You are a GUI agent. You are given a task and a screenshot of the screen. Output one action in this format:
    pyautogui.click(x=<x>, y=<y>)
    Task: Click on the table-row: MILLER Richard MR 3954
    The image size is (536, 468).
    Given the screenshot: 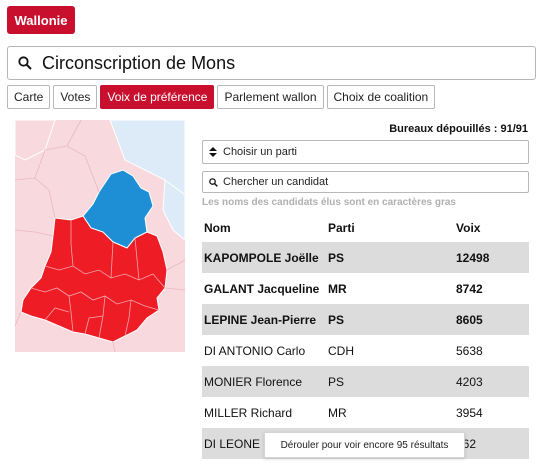 What is the action you would take?
    pyautogui.click(x=365, y=412)
    